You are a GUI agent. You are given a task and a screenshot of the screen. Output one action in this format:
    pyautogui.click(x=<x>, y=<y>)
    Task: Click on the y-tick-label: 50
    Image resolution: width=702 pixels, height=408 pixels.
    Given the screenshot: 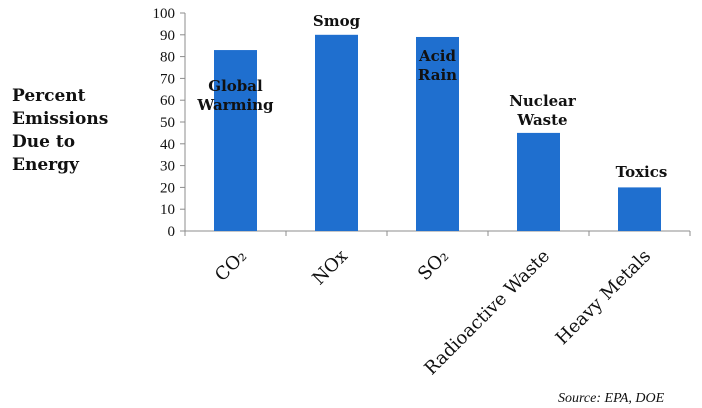 What is the action you would take?
    pyautogui.click(x=167, y=123)
    